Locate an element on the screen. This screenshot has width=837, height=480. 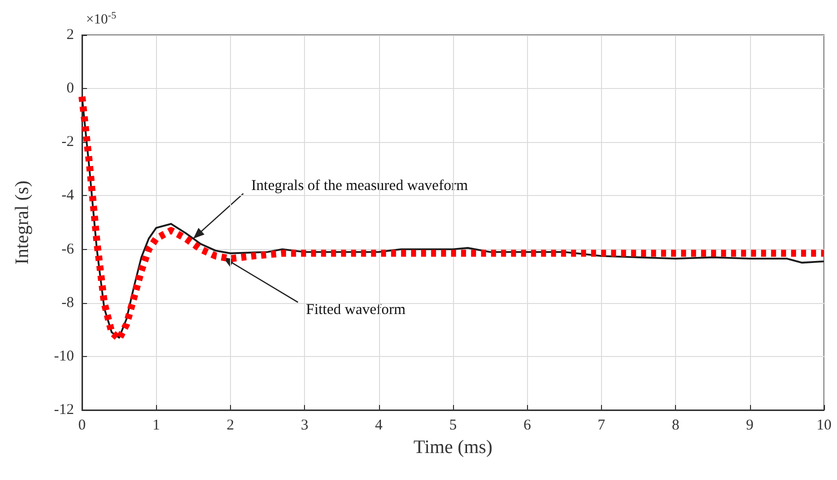
annotation: Fitted waveform is located at coordinates (356, 310).